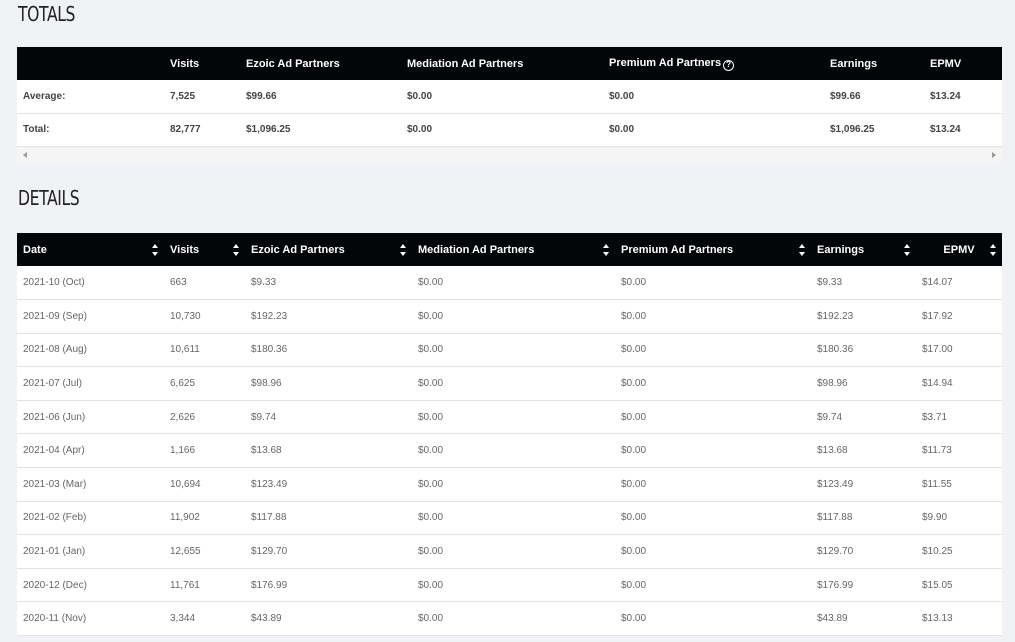 This screenshot has height=642, width=1015. I want to click on cell-visits: 2,626, so click(204, 417).